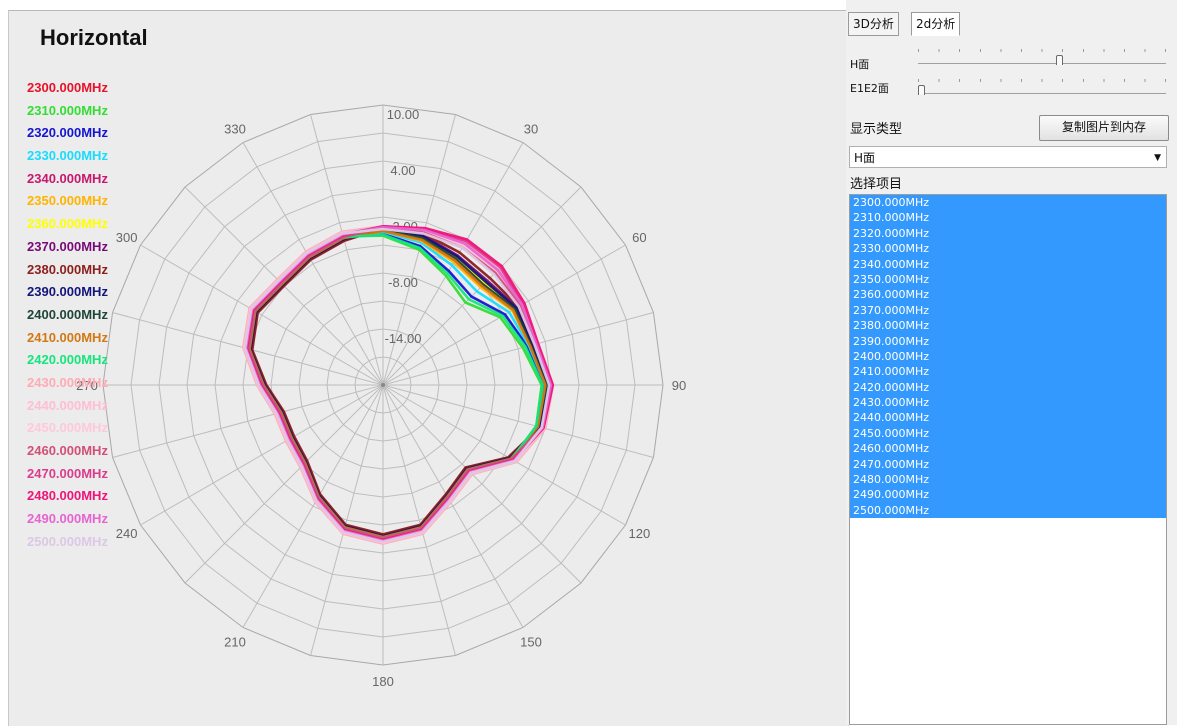 Image resolution: width=1177 pixels, height=726 pixels. What do you see at coordinates (1008, 449) in the screenshot?
I see `list-item: 2460.000MHz` at bounding box center [1008, 449].